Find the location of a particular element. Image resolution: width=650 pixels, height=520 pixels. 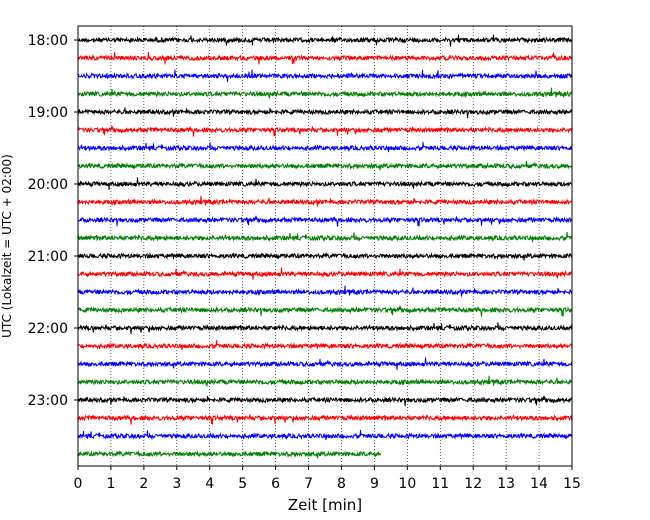

x-tick-label: 15 is located at coordinates (572, 484).